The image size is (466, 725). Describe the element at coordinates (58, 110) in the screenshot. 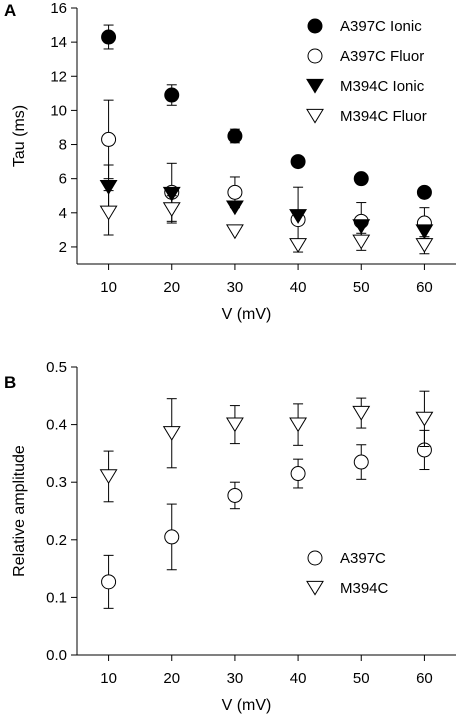

I see `y-tick-label: 10` at that location.